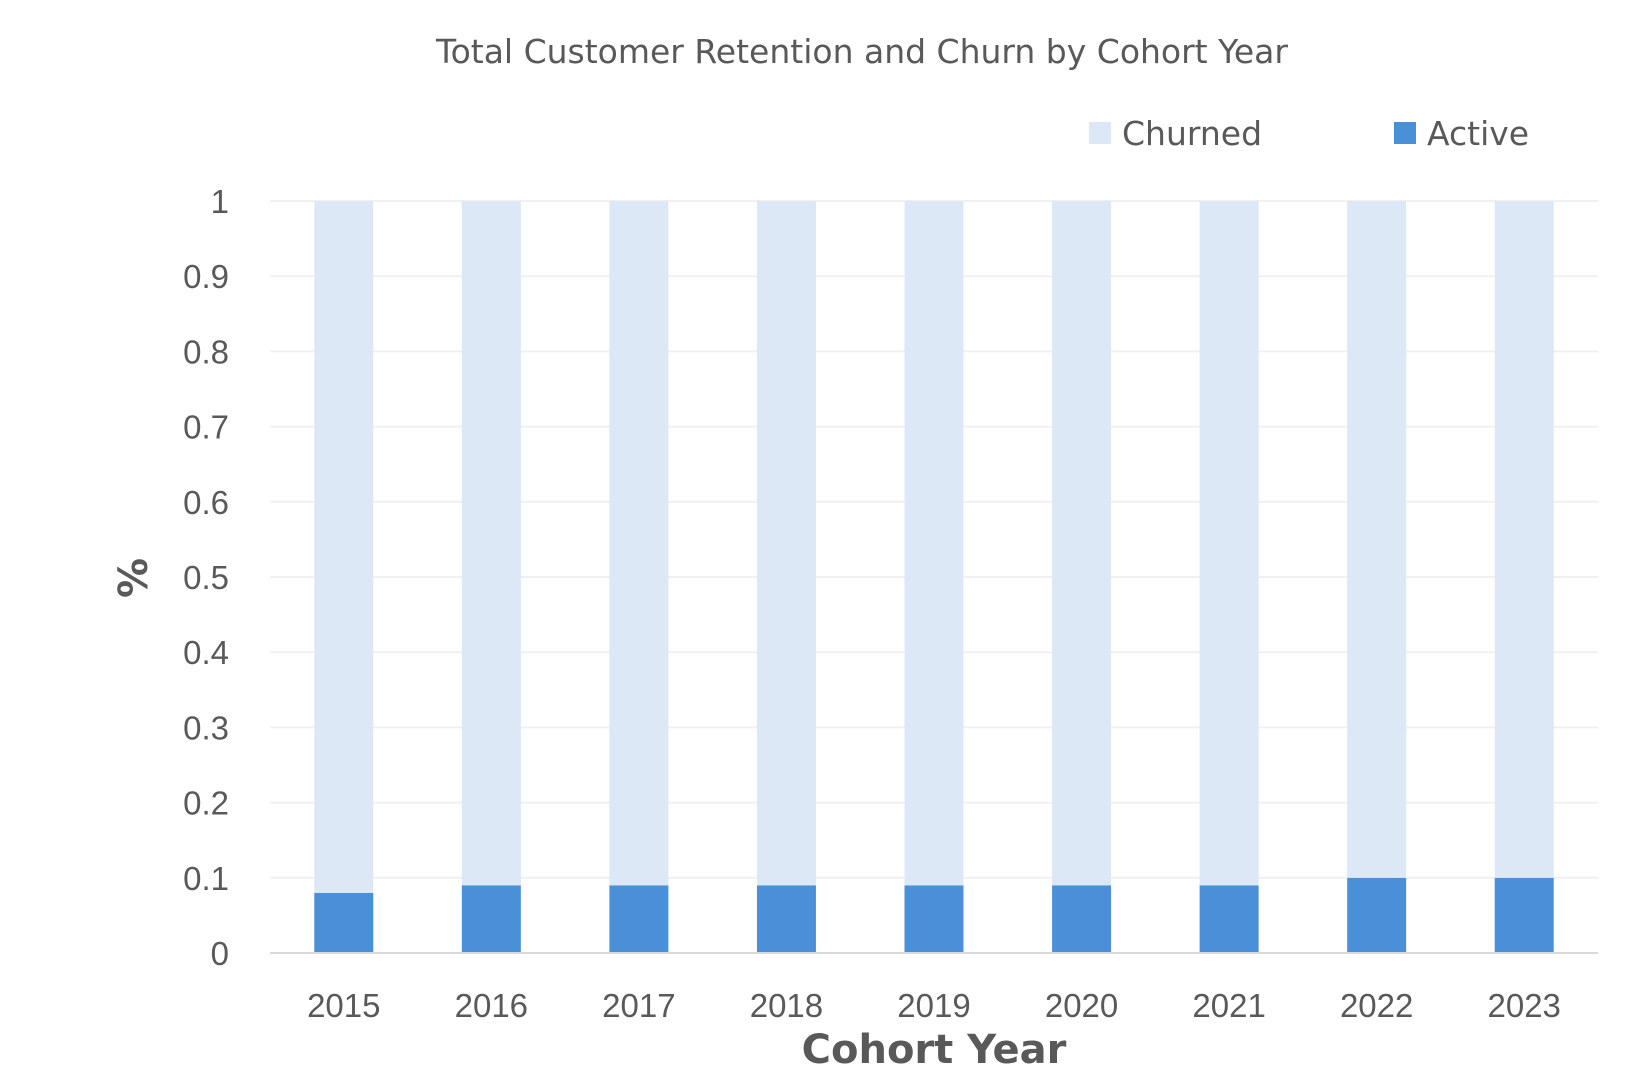  I want to click on bar-churned-2020, so click(1082, 543).